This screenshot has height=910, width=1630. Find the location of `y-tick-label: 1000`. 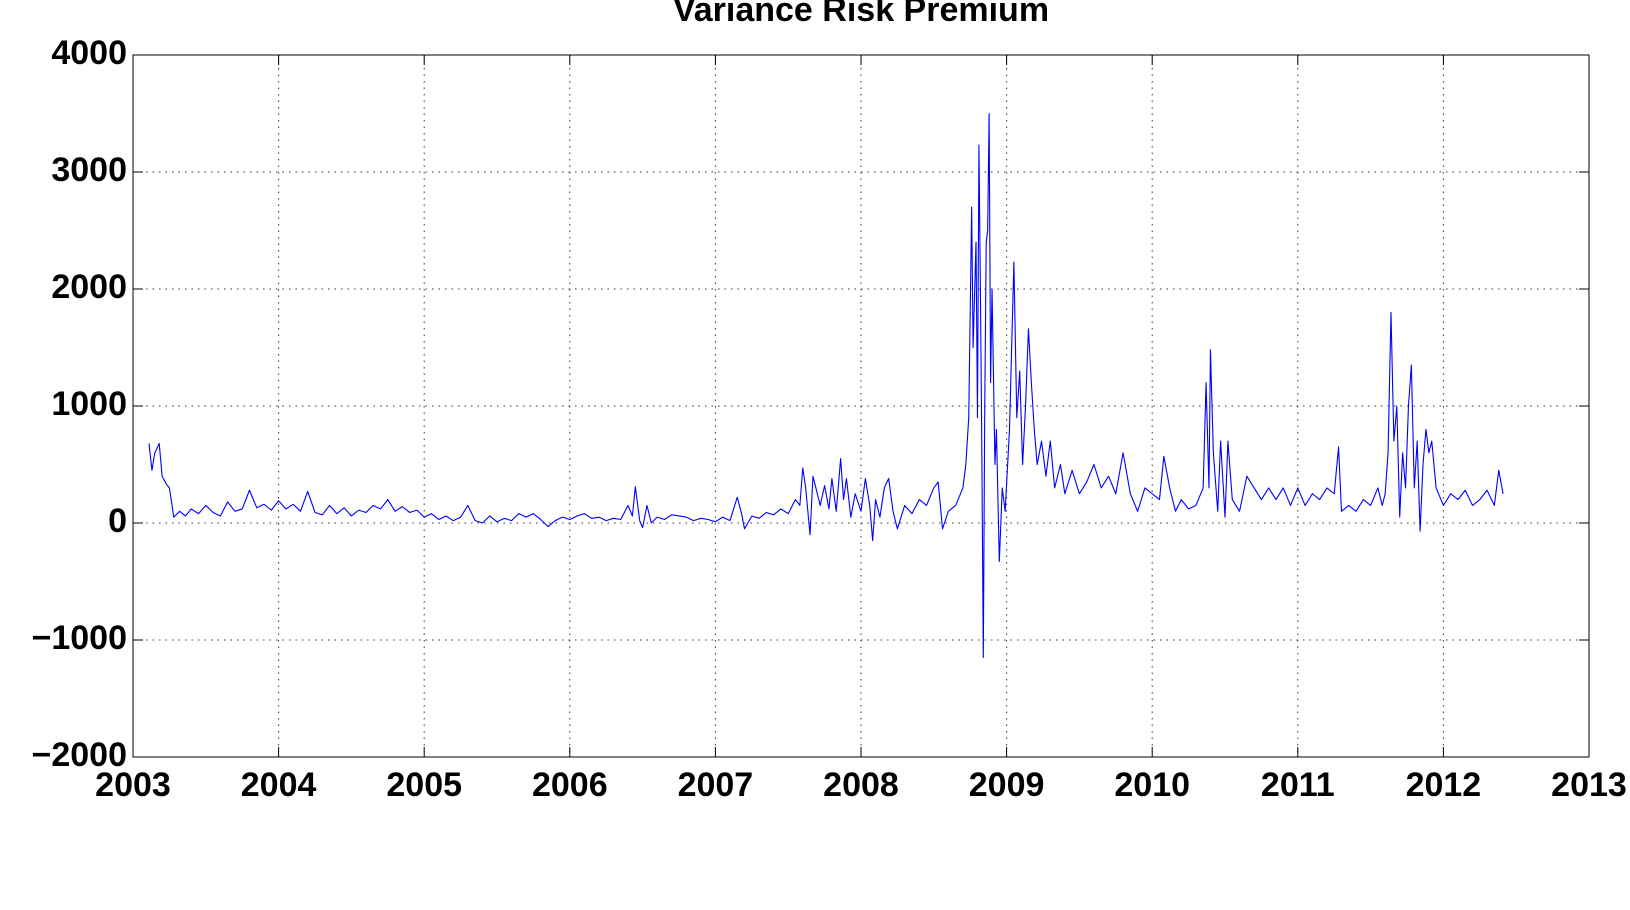

y-tick-label: 1000 is located at coordinates (89, 404).